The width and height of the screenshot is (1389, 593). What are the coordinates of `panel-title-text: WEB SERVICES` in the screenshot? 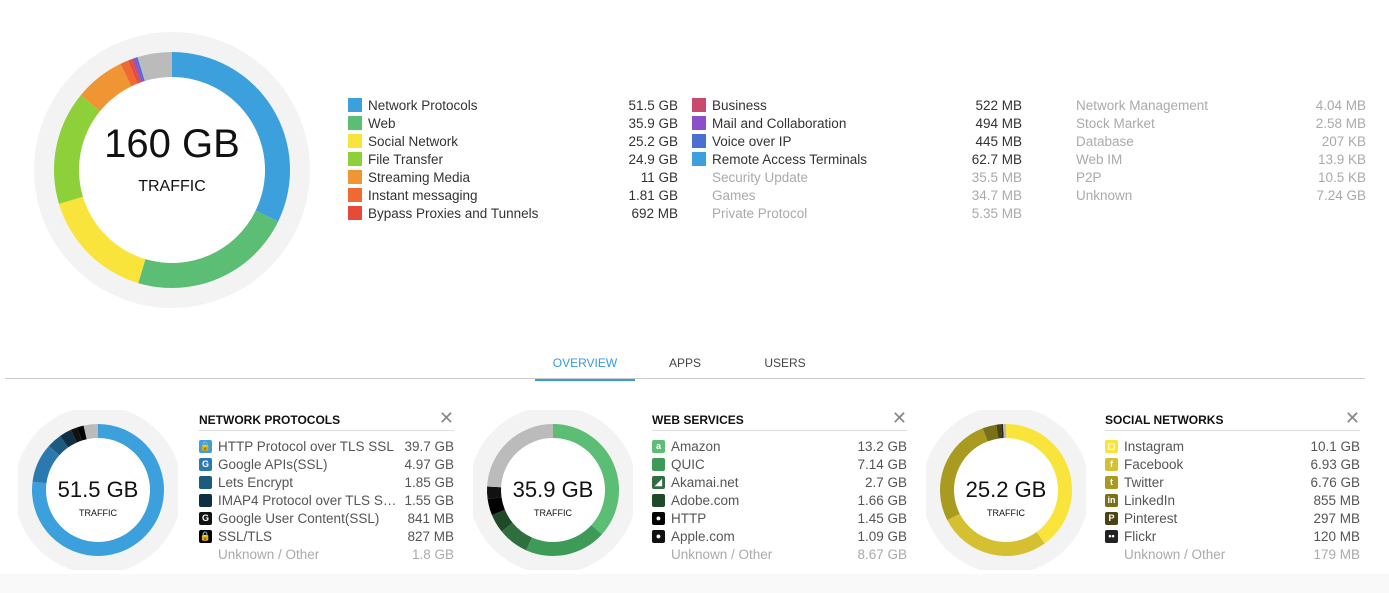 It's located at (698, 420).